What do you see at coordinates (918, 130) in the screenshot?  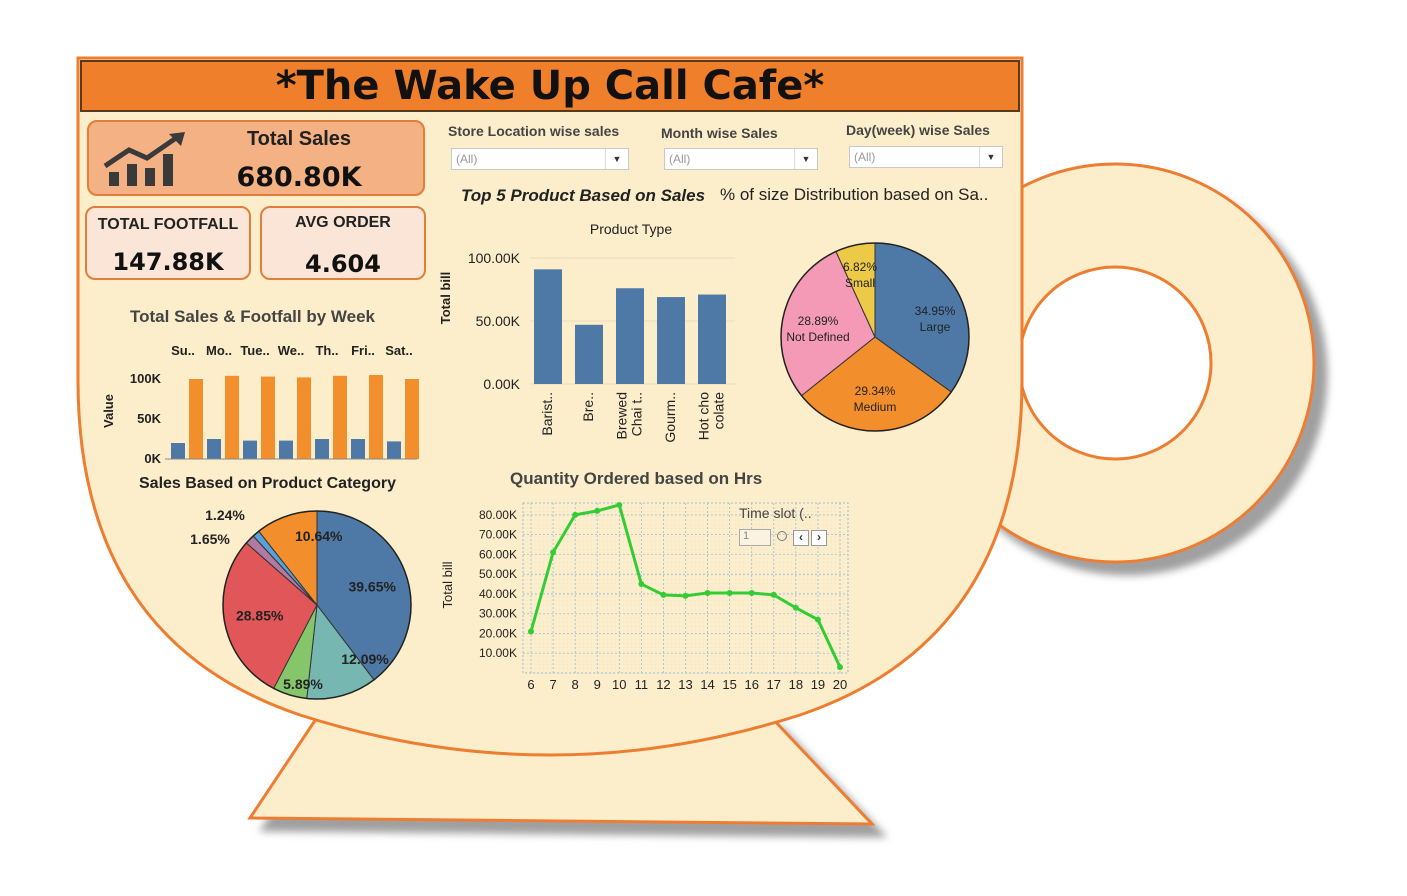 I see `filter-day-label: Day(week) wise Sales` at bounding box center [918, 130].